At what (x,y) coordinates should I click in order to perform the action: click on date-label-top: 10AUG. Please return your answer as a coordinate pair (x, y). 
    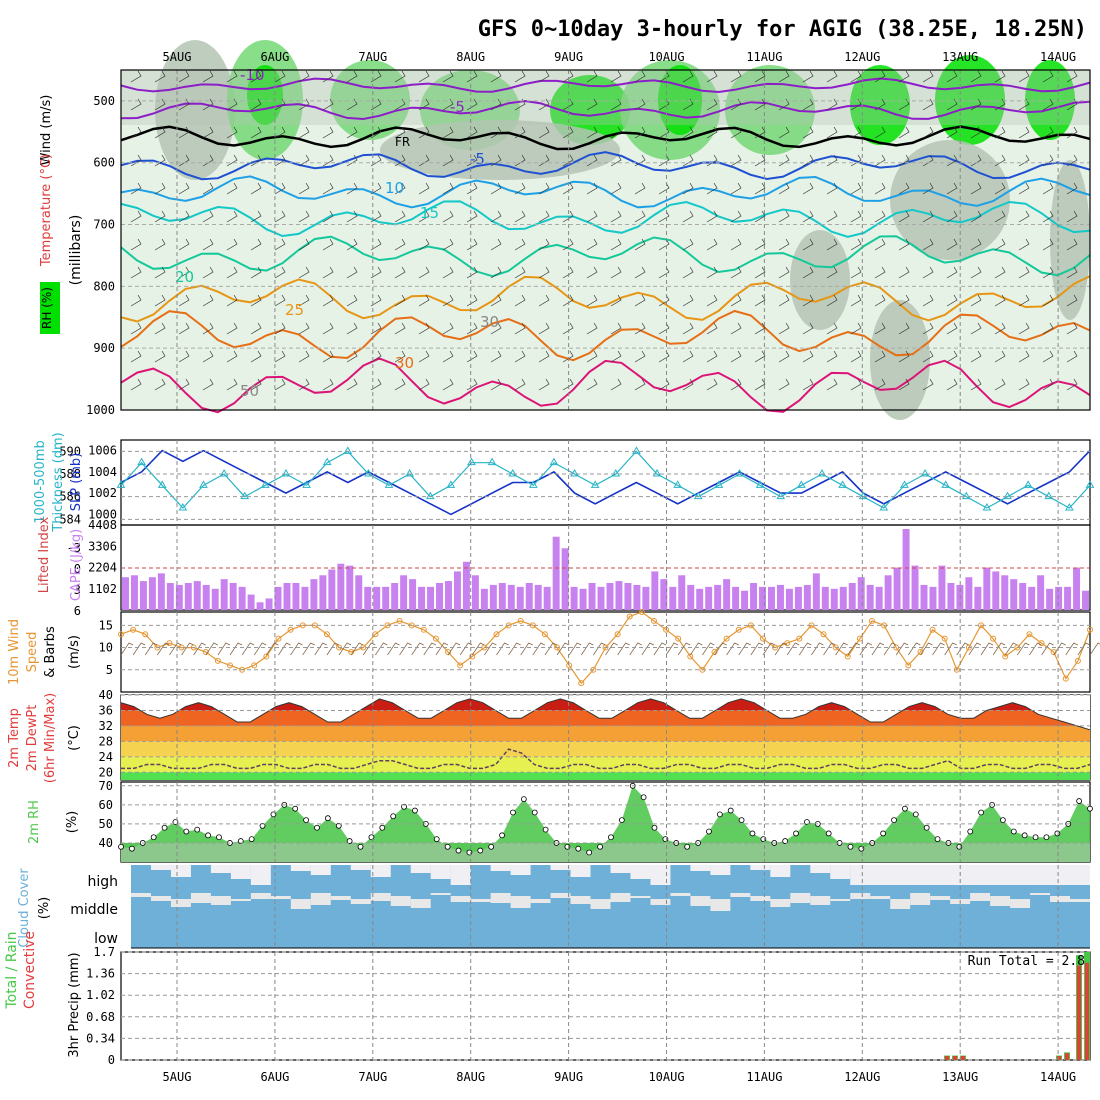
    Looking at the image, I should click on (666, 57).